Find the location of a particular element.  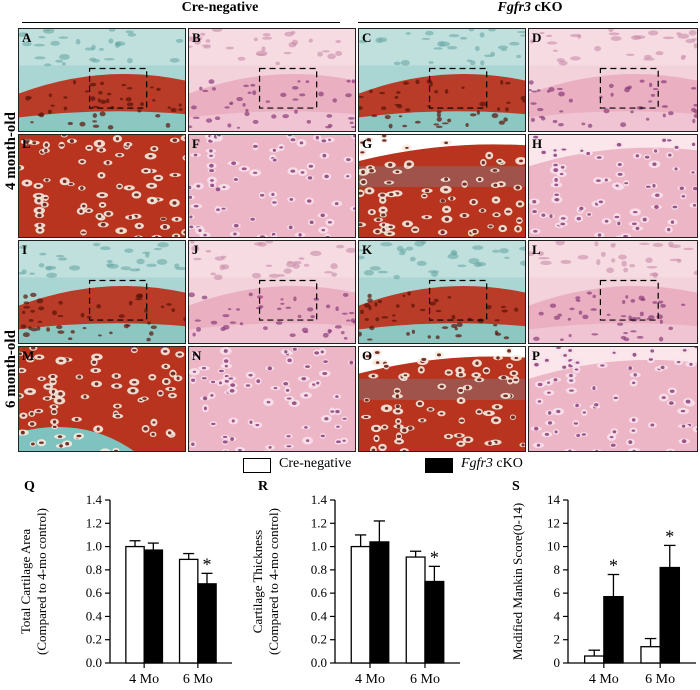

histology-panel-p: P is located at coordinates (613, 399).